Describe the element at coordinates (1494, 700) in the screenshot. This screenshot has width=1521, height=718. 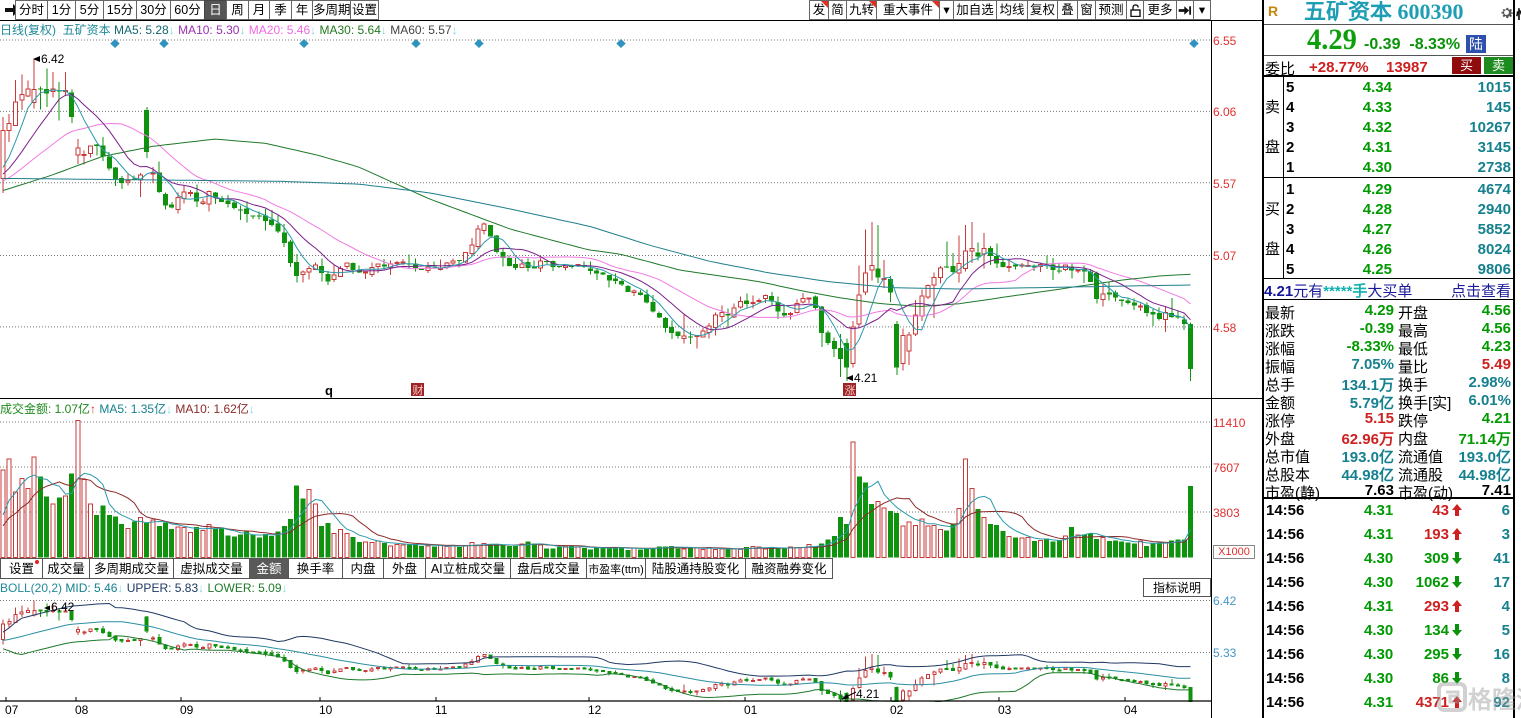
I see `svg-text: 格隆汇` at that location.